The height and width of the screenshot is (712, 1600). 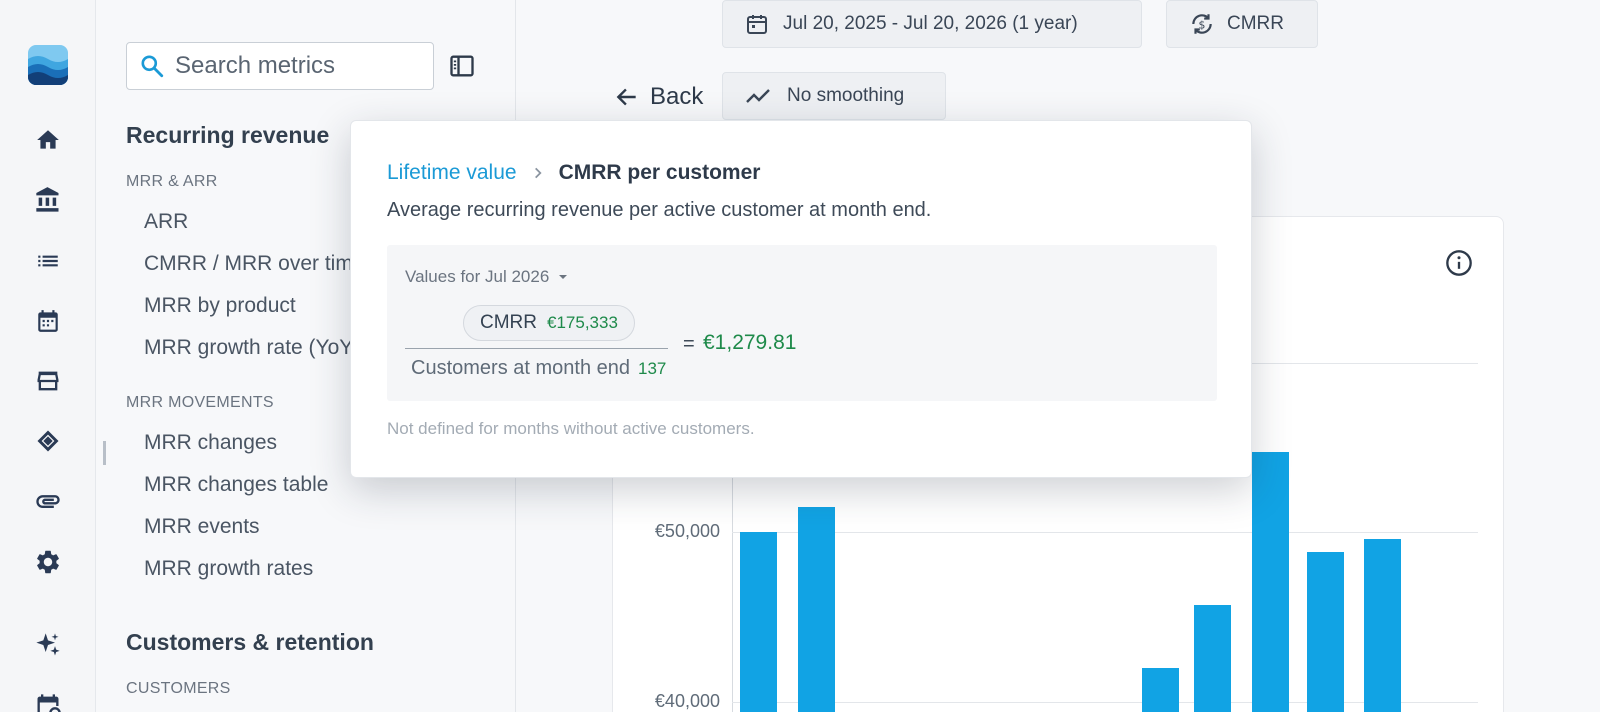 I want to click on y-tick-label: €50,000, so click(x=687, y=531).